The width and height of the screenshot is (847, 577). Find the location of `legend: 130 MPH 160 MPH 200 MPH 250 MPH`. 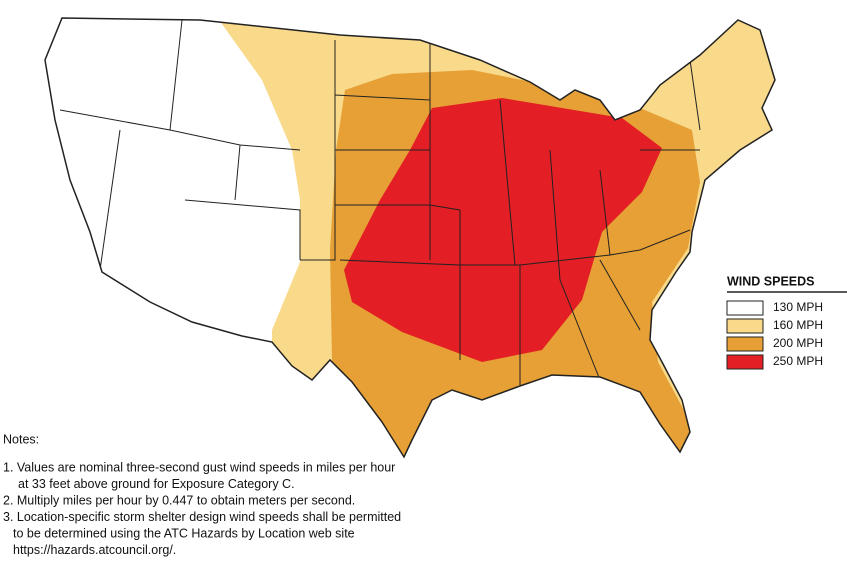

legend: 130 MPH 160 MPH 200 MPH 250 MPH is located at coordinates (774, 335).